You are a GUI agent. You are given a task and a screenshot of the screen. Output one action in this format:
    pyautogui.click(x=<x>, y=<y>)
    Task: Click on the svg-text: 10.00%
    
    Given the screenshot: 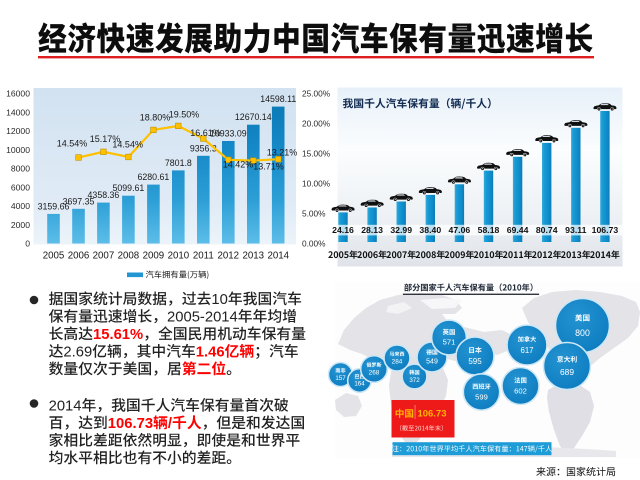 What is the action you would take?
    pyautogui.click(x=316, y=184)
    